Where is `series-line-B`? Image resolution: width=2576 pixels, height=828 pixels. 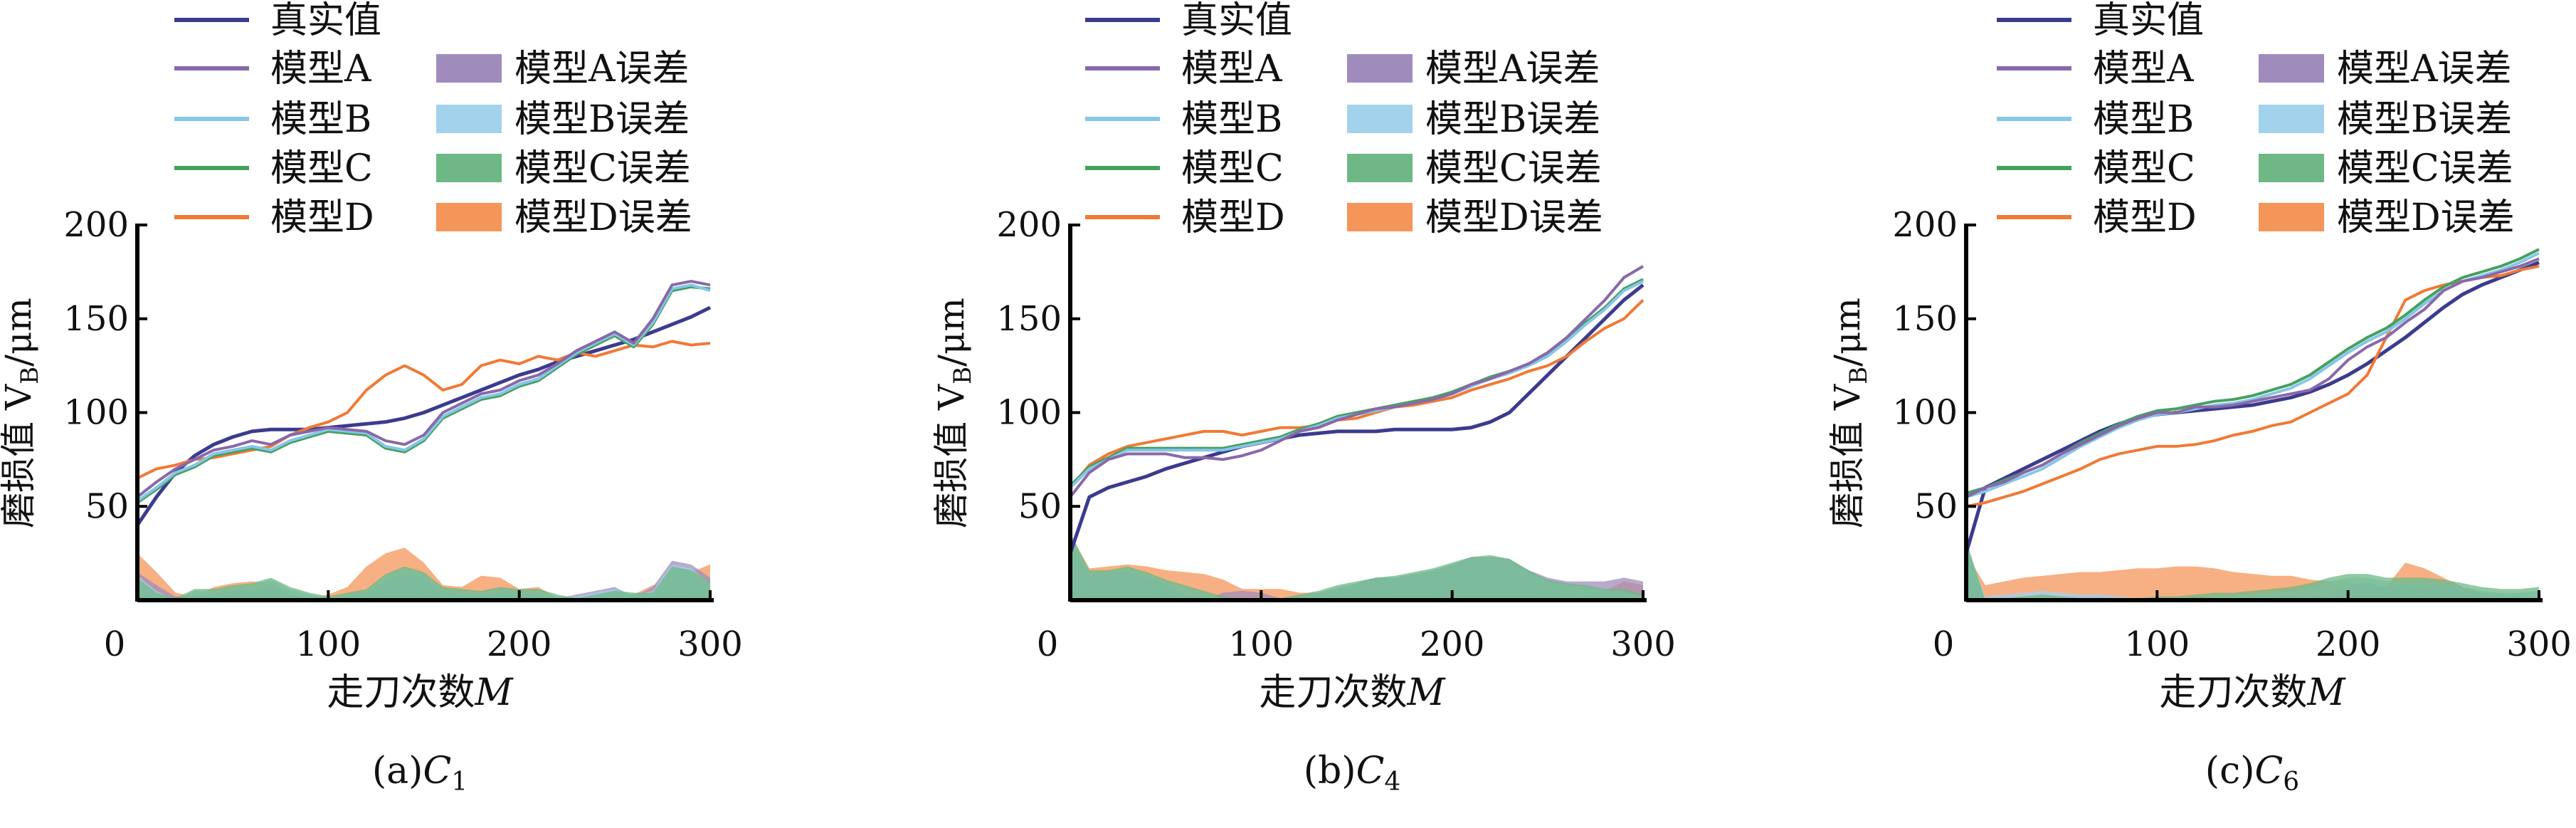 series-line-B is located at coordinates (423, 392).